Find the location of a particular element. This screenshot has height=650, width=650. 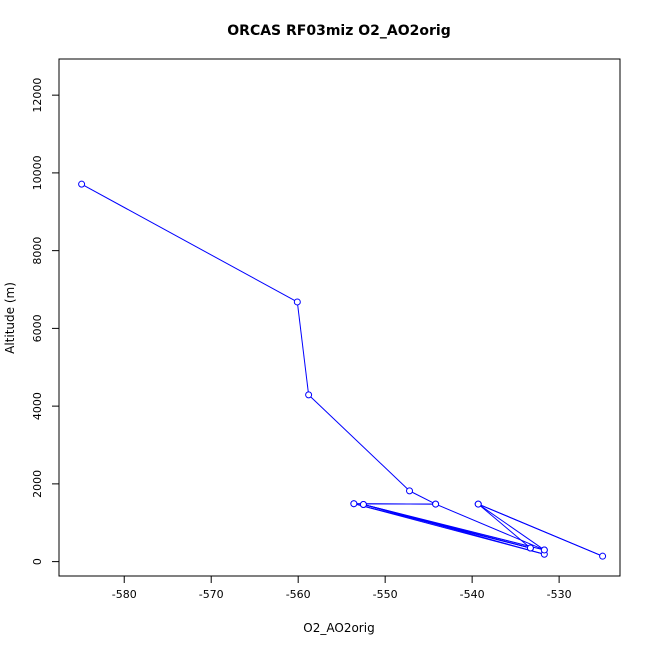

y-axis-label: Altitude (m) is located at coordinates (10, 318).